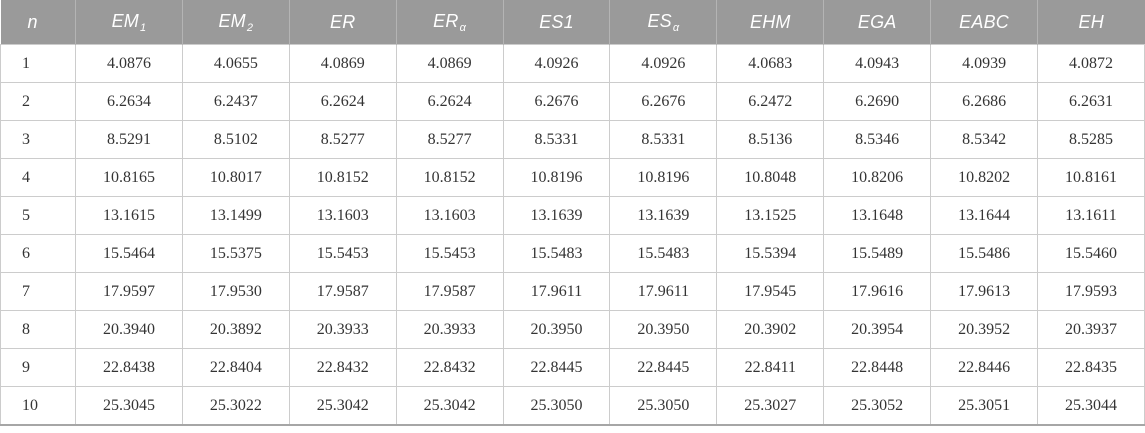 This screenshot has height=433, width=1145. I want to click on table-cell: 22.8438, so click(129, 367).